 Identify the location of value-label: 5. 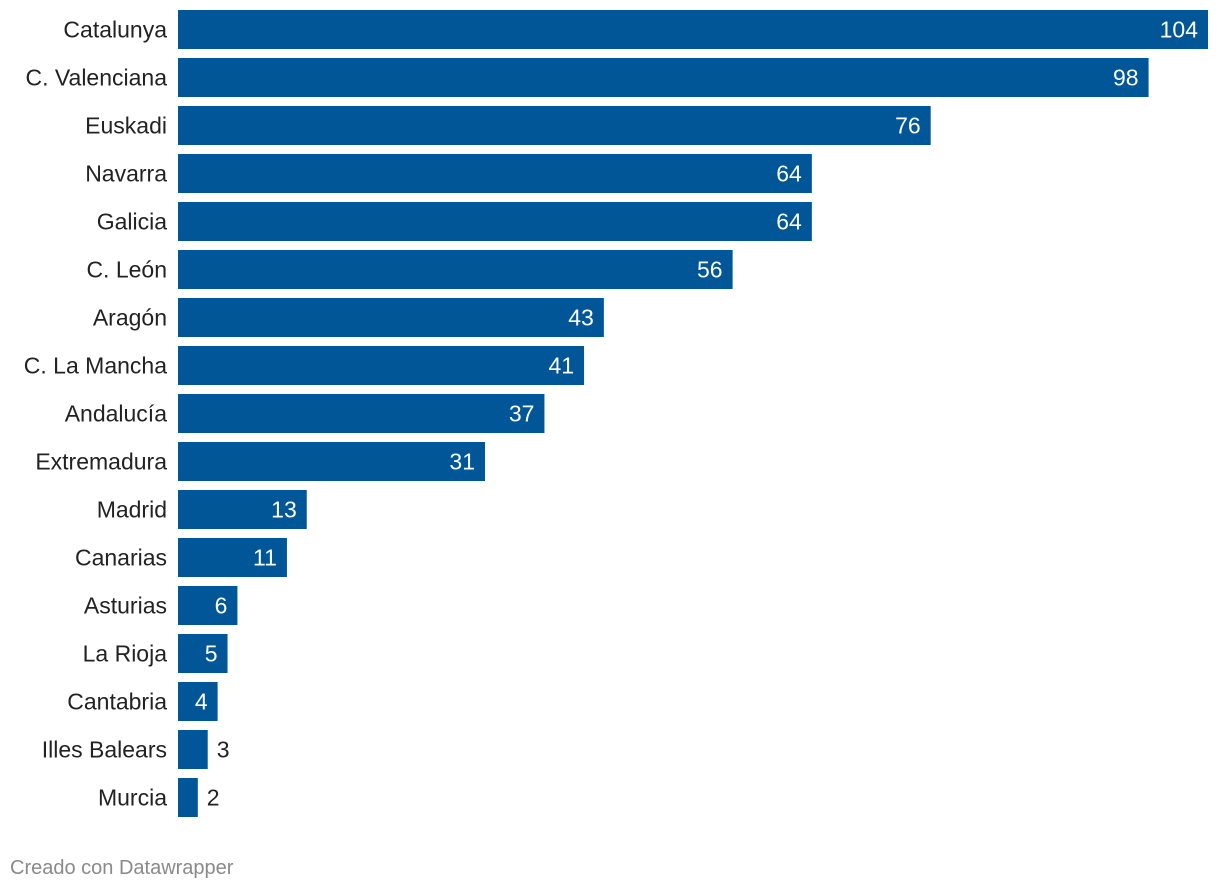
(211, 654).